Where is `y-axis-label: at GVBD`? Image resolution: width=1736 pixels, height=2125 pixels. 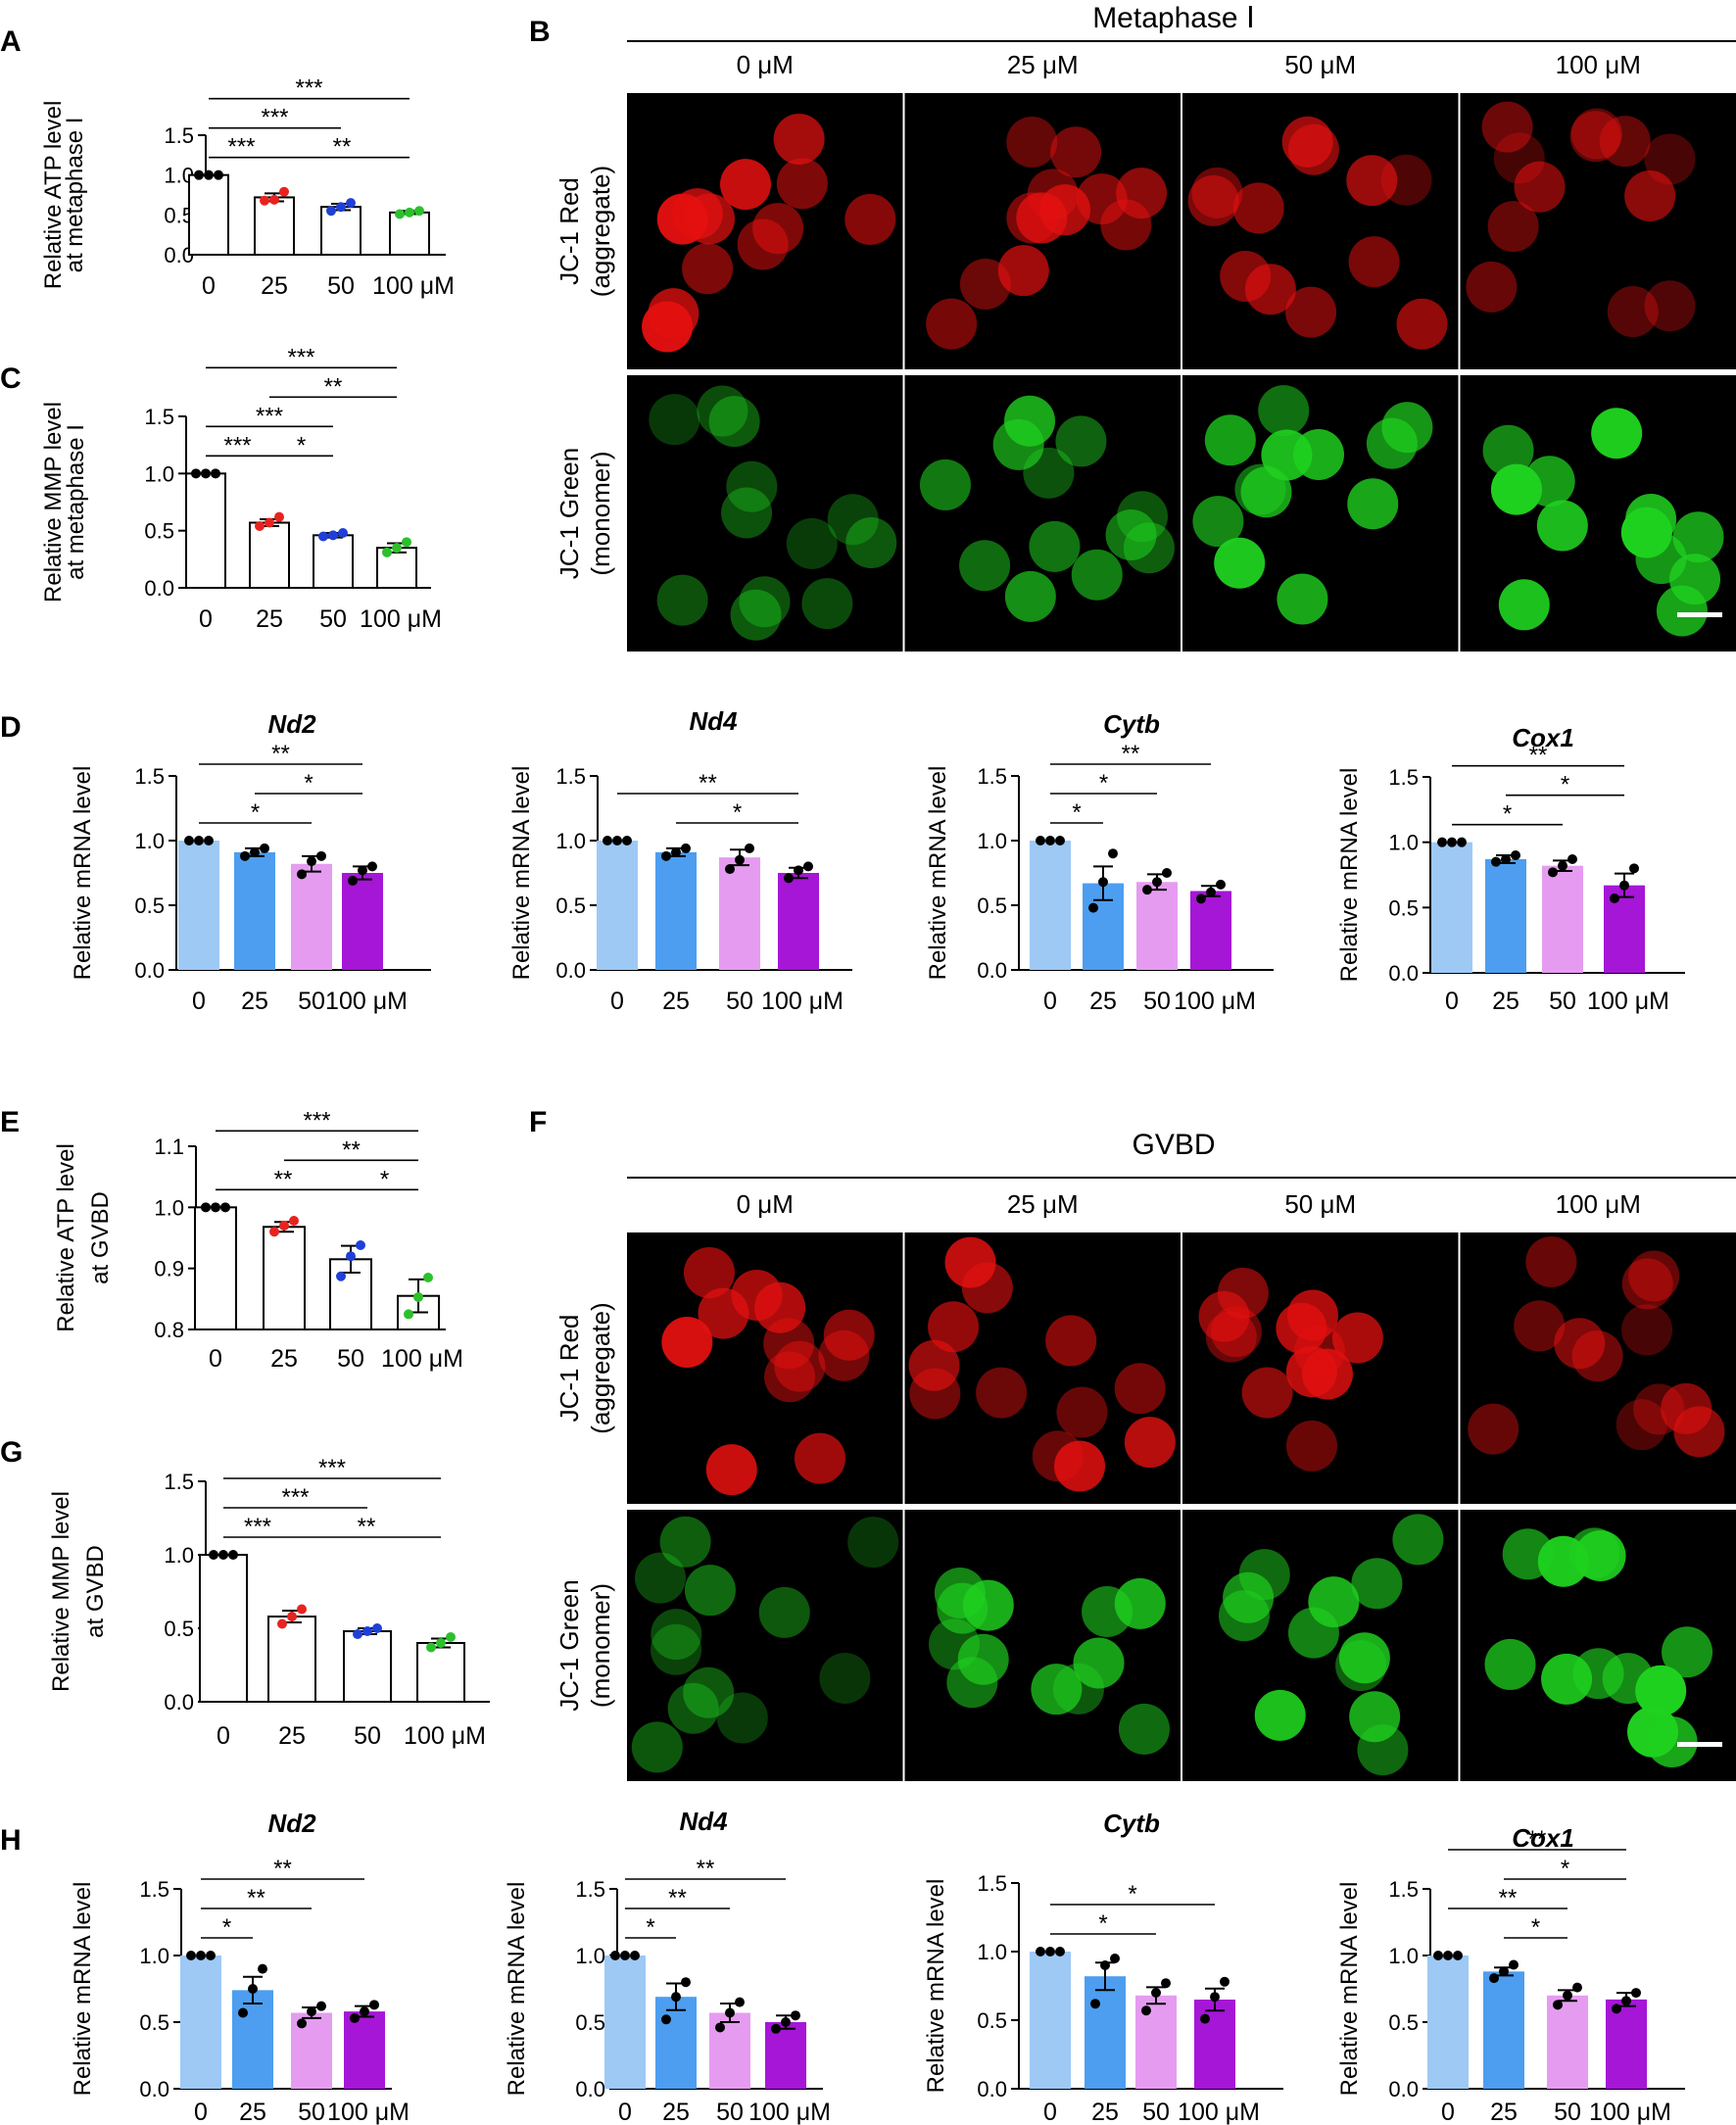 y-axis-label: at GVBD is located at coordinates (100, 1237).